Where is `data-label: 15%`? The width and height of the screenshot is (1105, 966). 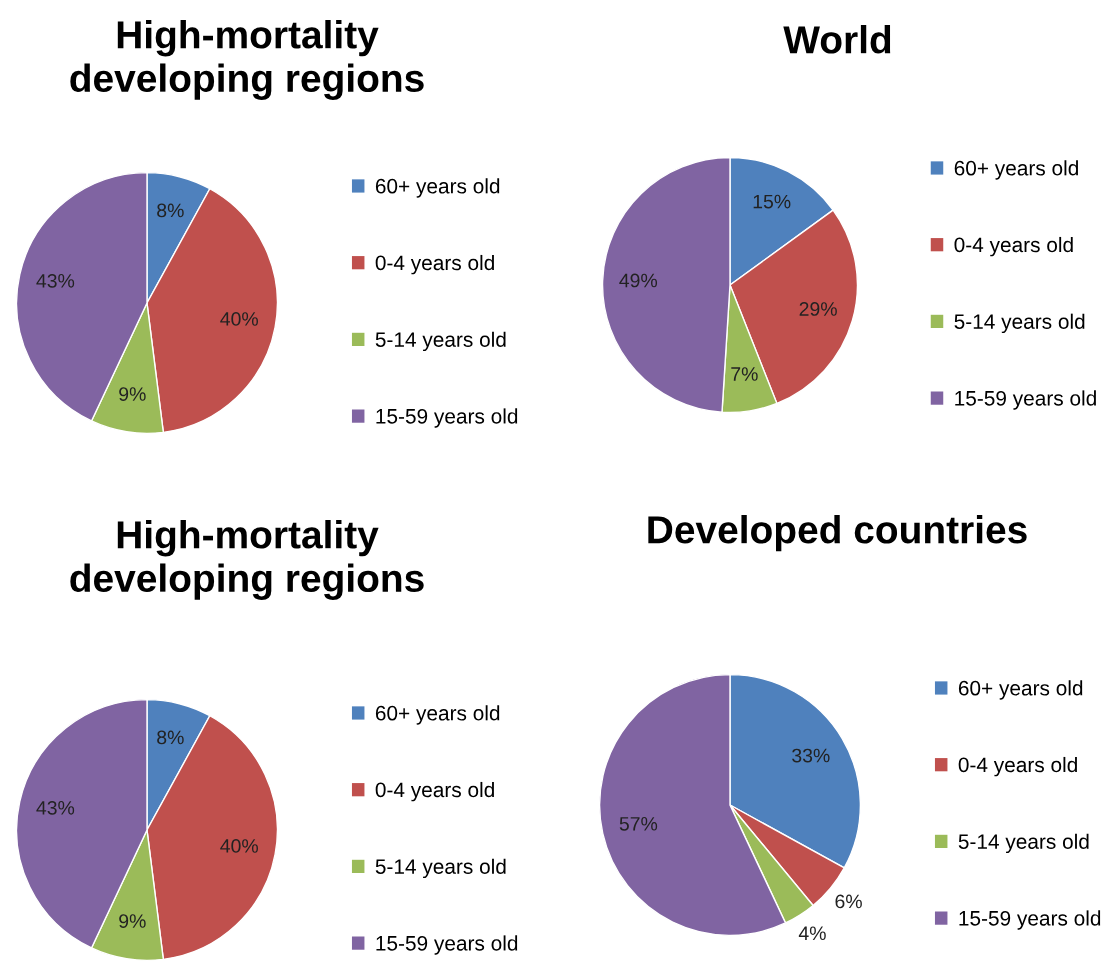 data-label: 15% is located at coordinates (772, 201).